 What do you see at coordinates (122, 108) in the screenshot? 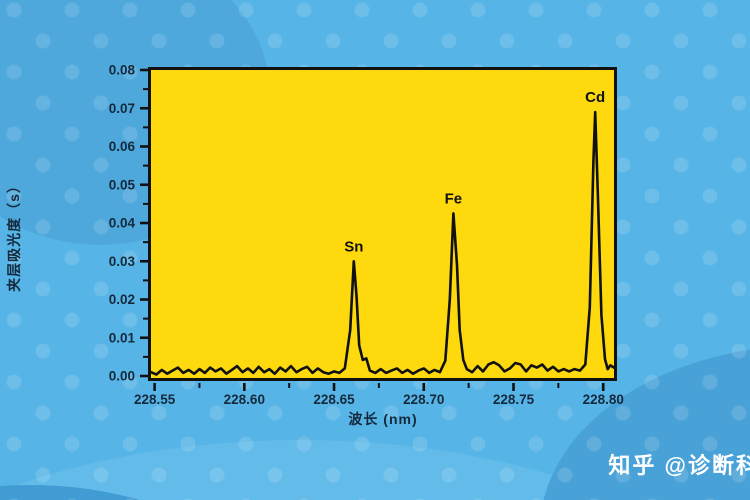
I see `y-tick-label: 0.07` at bounding box center [122, 108].